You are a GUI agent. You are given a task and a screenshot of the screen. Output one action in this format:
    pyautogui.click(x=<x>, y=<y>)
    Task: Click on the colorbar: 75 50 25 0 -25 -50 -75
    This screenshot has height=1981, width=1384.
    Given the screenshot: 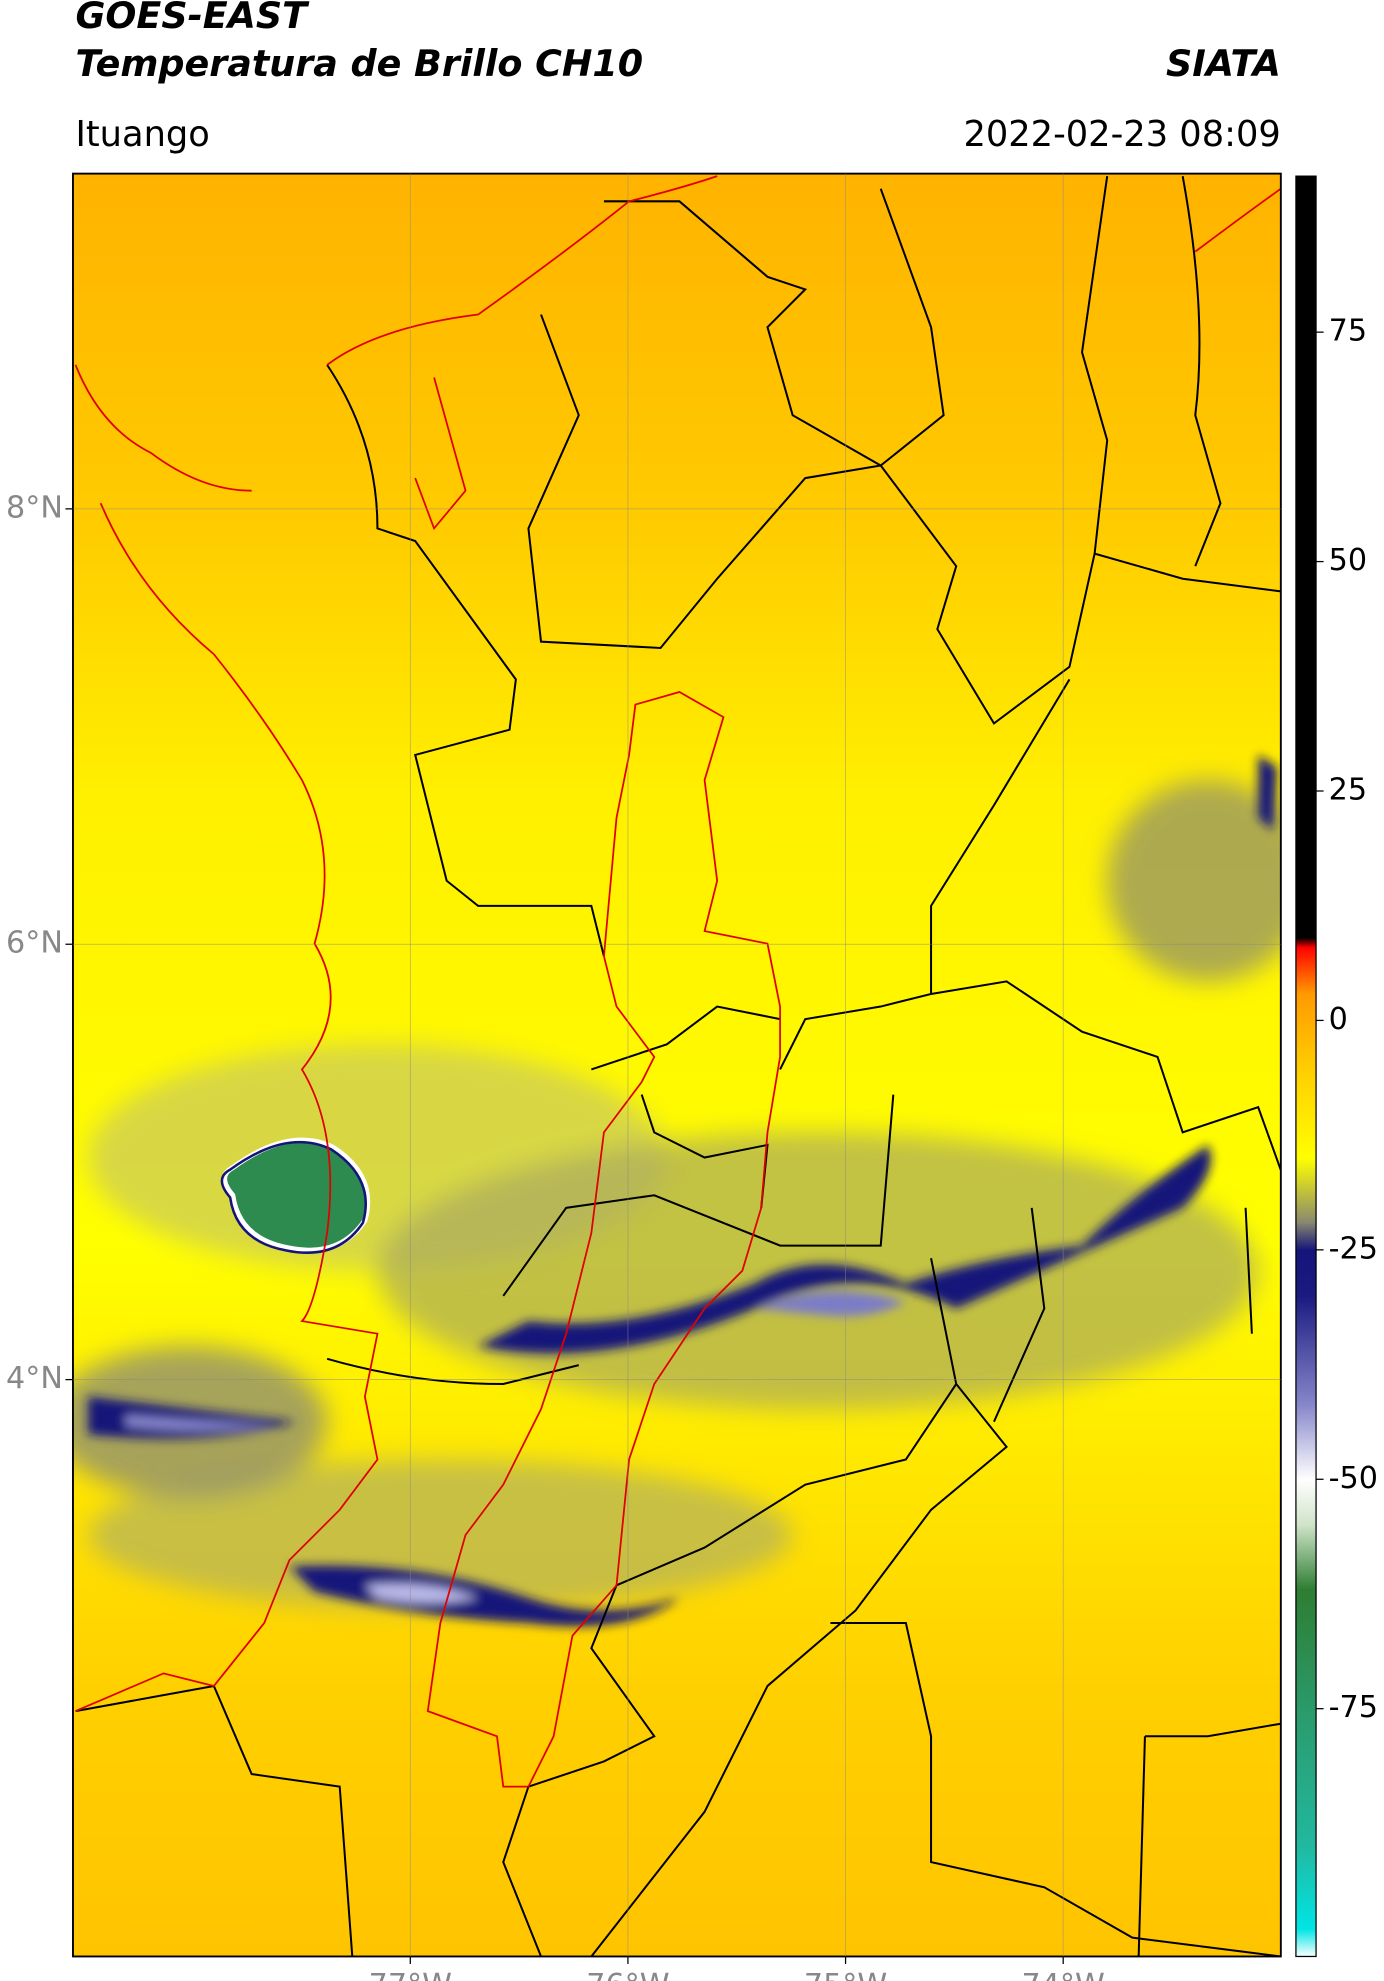 What is the action you would take?
    pyautogui.click(x=1336, y=1066)
    